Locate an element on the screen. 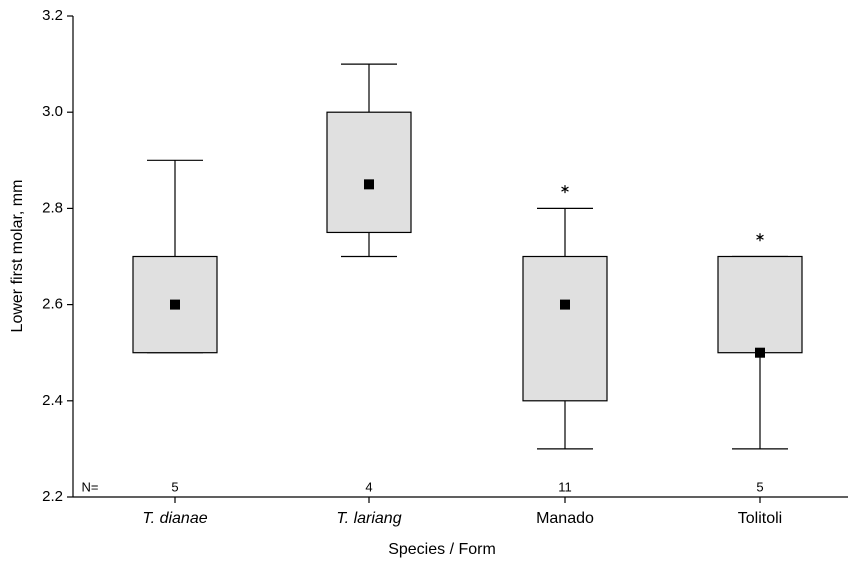 The image size is (855, 563). n-count: 4 is located at coordinates (368, 486).